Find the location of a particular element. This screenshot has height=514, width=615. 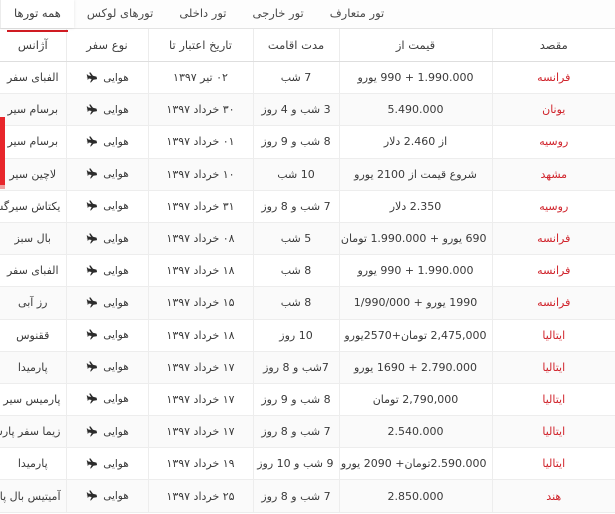

destination-link: هند is located at coordinates (554, 496).